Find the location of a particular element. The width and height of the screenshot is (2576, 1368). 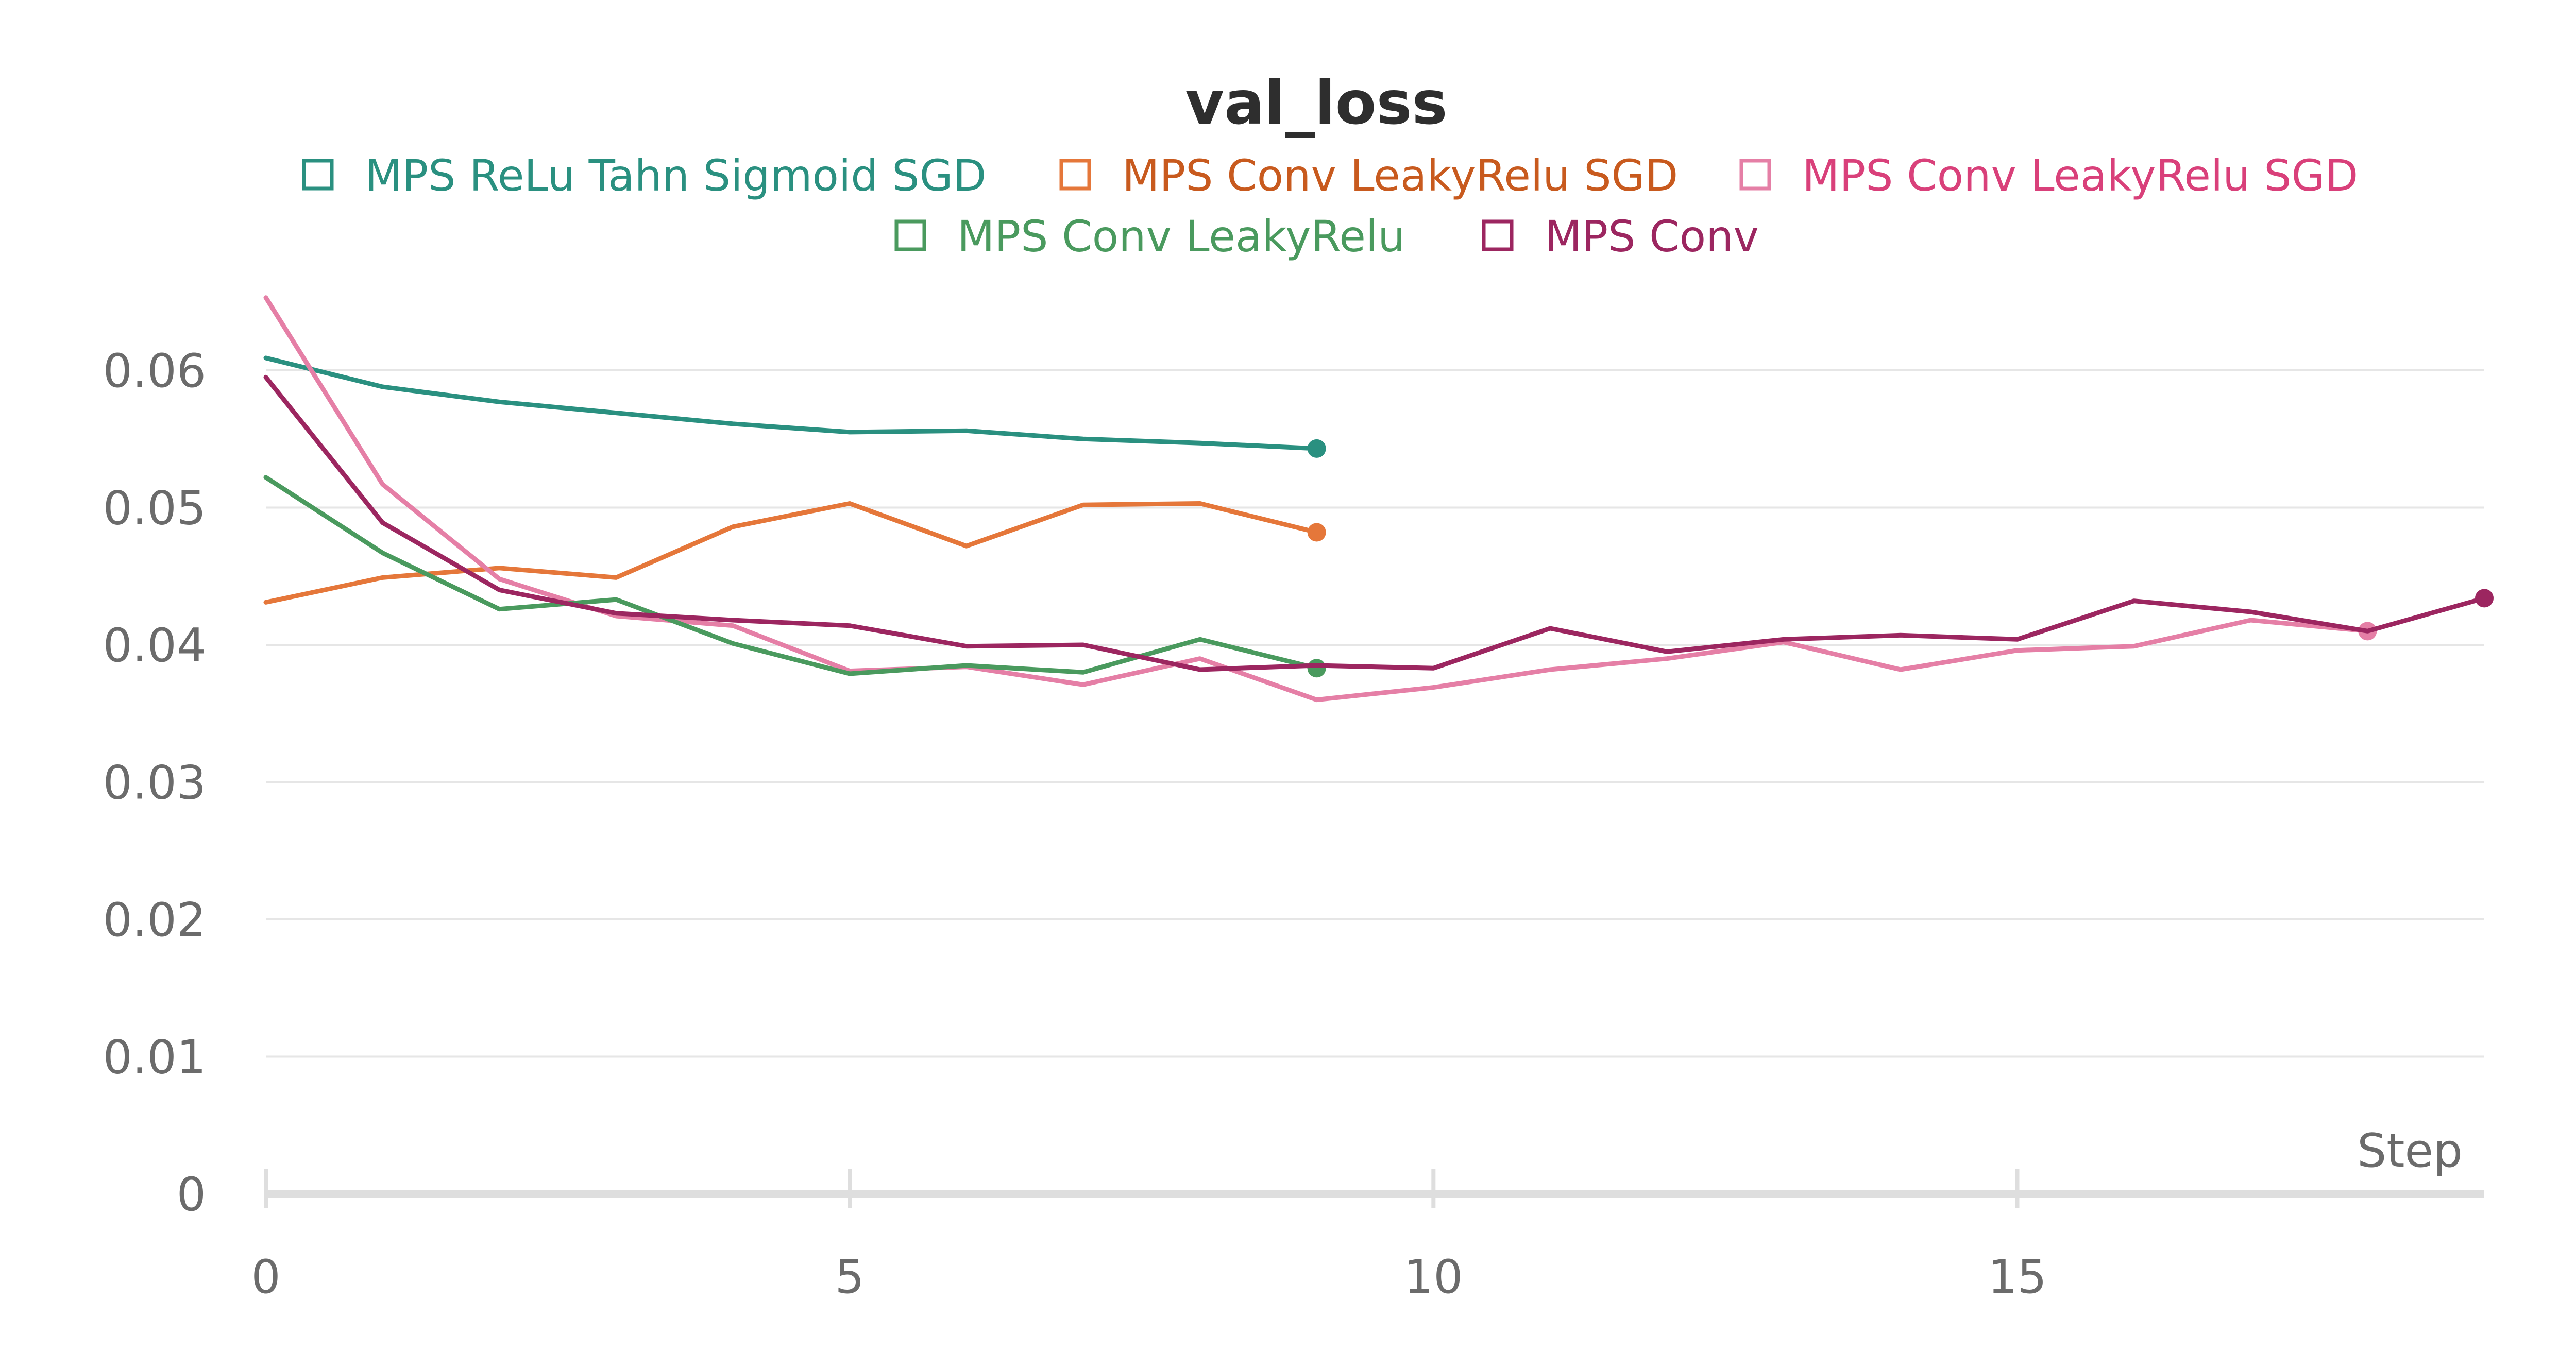

y-tick-label: 0.02 is located at coordinates (154, 920).